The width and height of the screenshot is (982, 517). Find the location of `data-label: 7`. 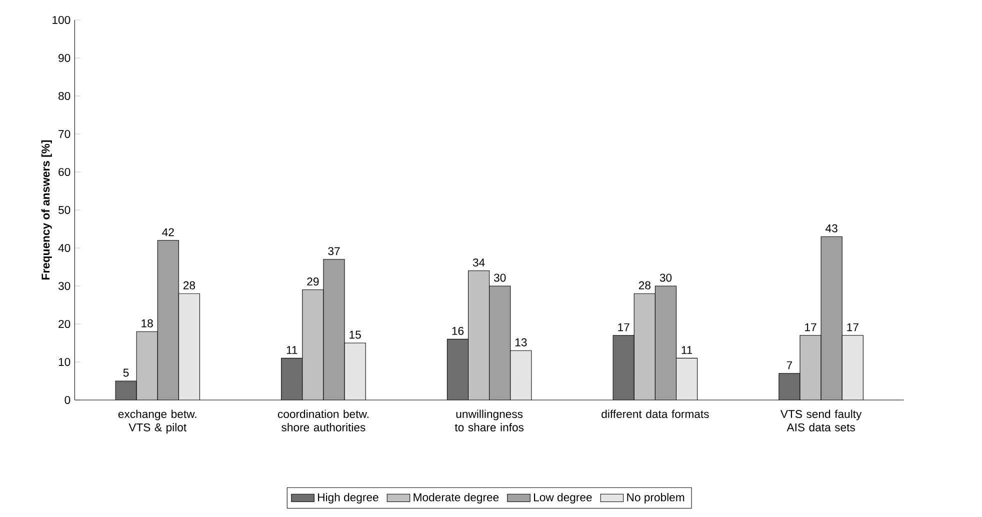

data-label: 7 is located at coordinates (789, 365).